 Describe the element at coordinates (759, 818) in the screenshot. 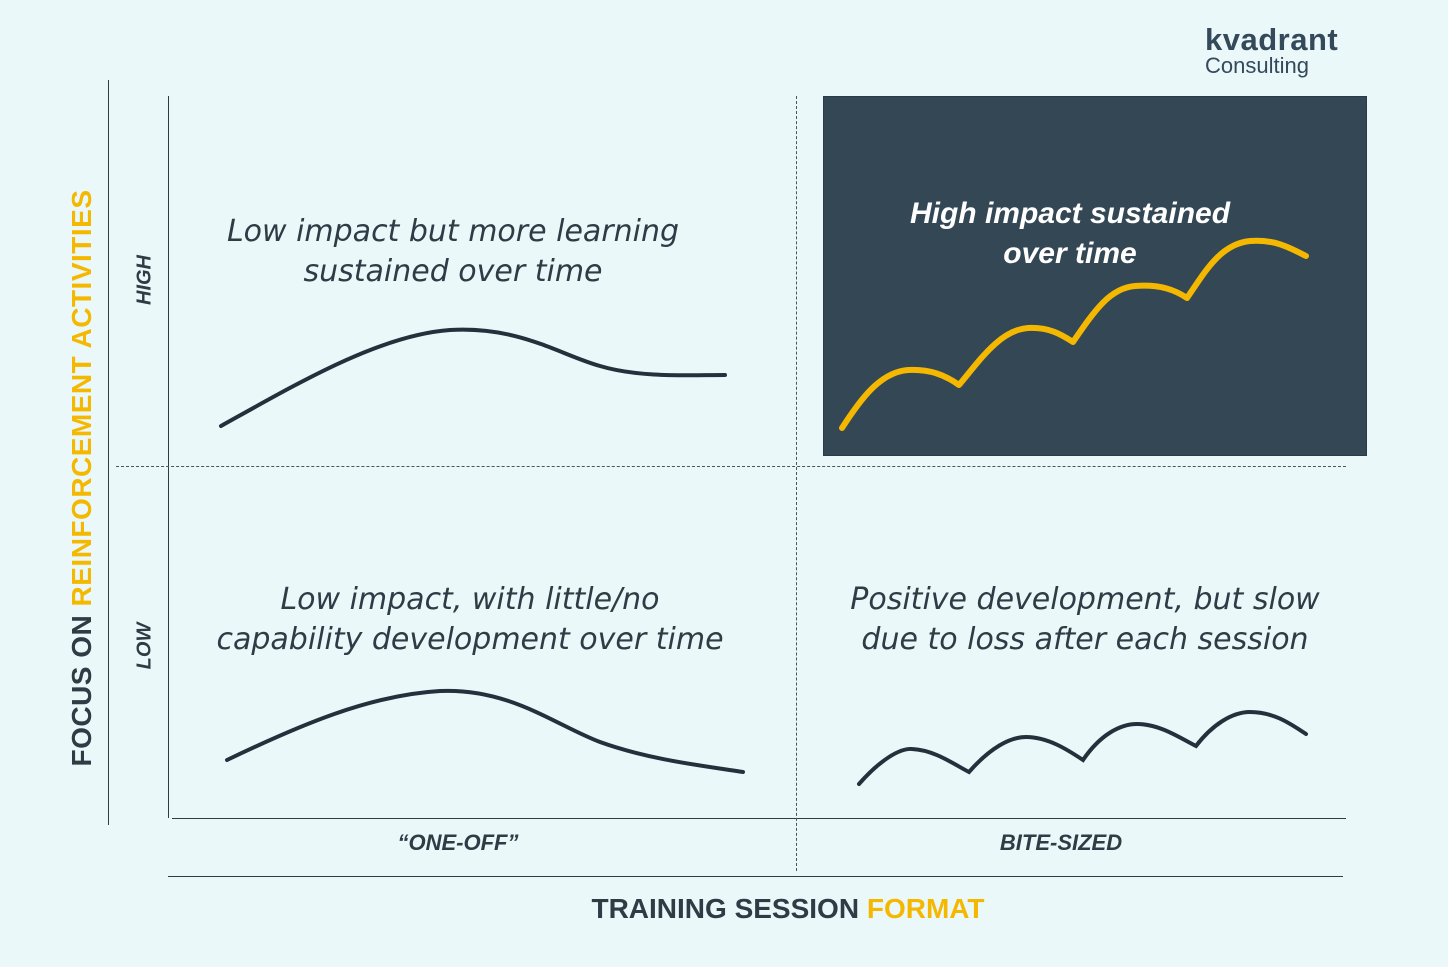

I see `x-axis-inner-line` at that location.